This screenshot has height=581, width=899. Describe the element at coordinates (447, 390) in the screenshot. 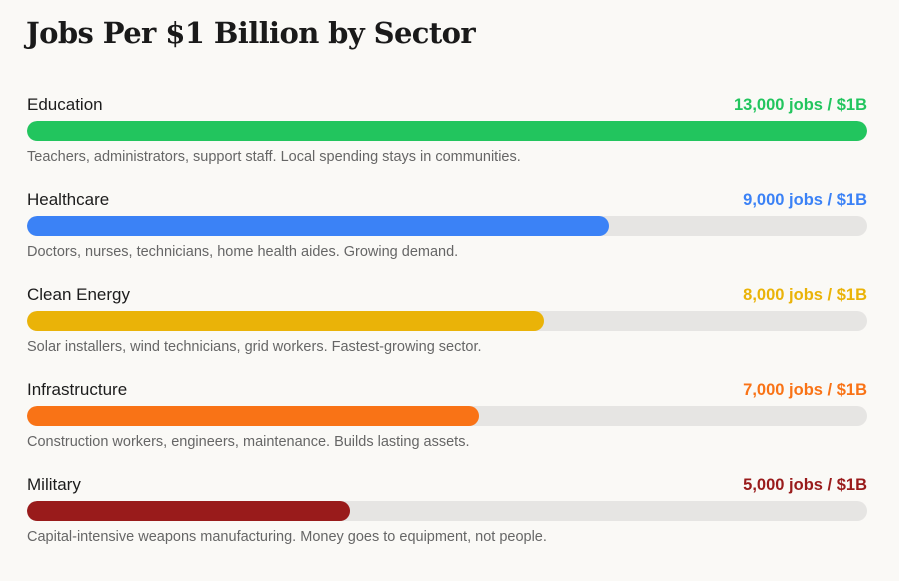

I see `sector-header: Infrastructure 7,000 jobs / $1B` at that location.